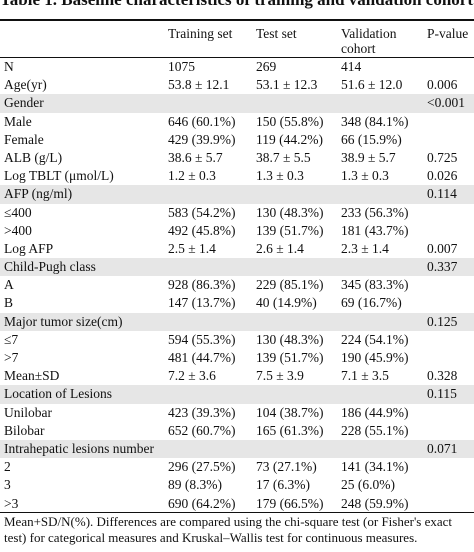  What do you see at coordinates (237, 194) in the screenshot?
I see `table-section-row: AFP (ng/ml) 0.114` at bounding box center [237, 194].